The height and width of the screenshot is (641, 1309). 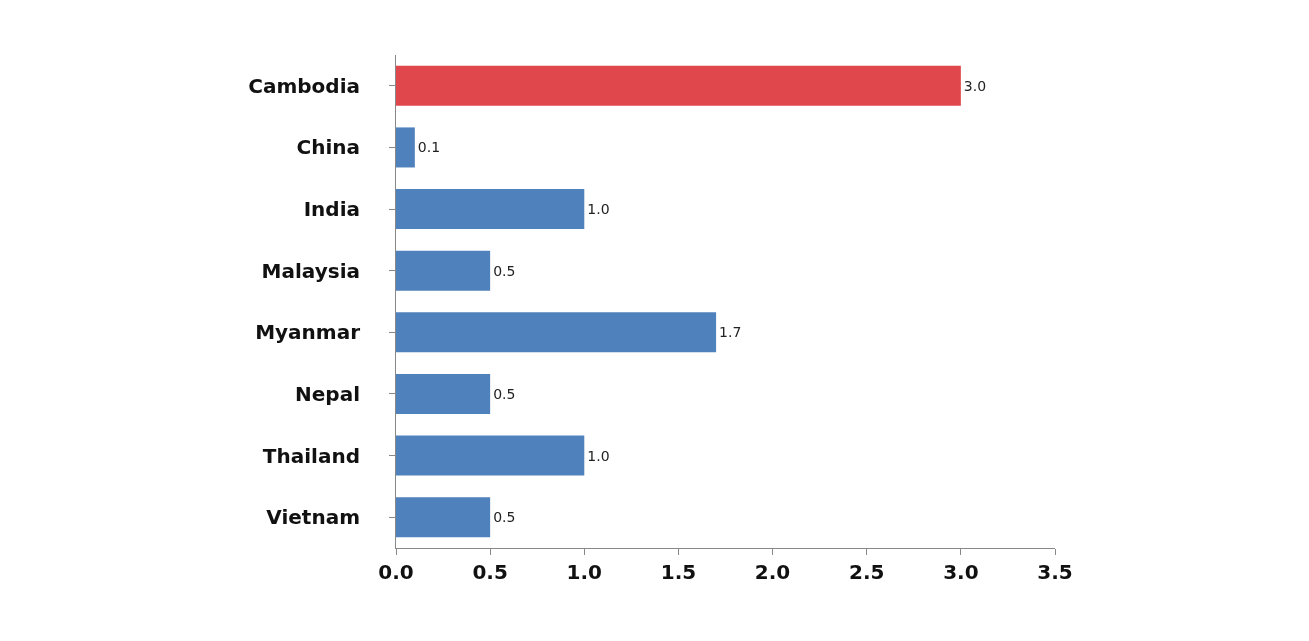 I want to click on y-tick-label: Thailand, so click(x=311, y=455).